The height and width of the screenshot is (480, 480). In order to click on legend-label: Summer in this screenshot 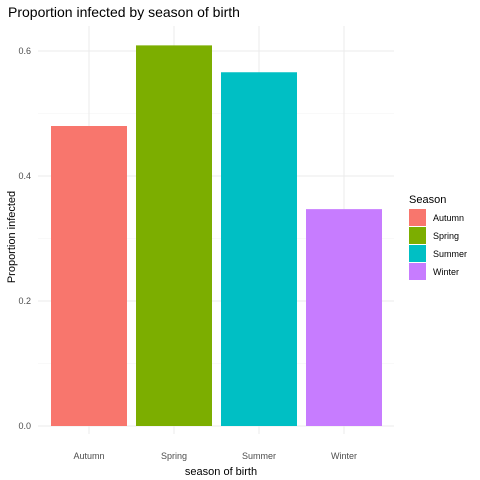, I will do `click(450, 254)`.